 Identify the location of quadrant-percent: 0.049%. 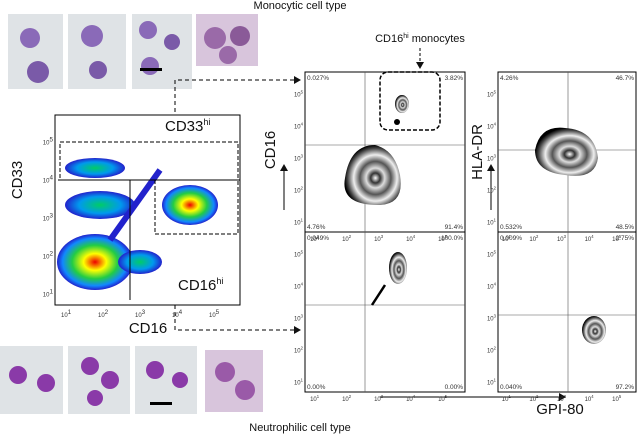
(318, 238).